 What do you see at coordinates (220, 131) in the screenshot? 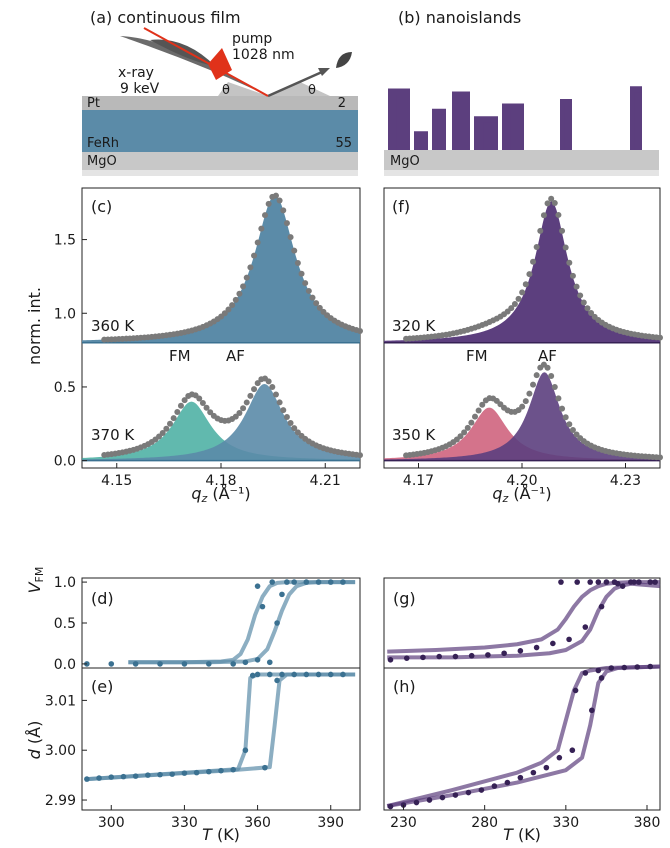
I see `ferh-layer` at bounding box center [220, 131].